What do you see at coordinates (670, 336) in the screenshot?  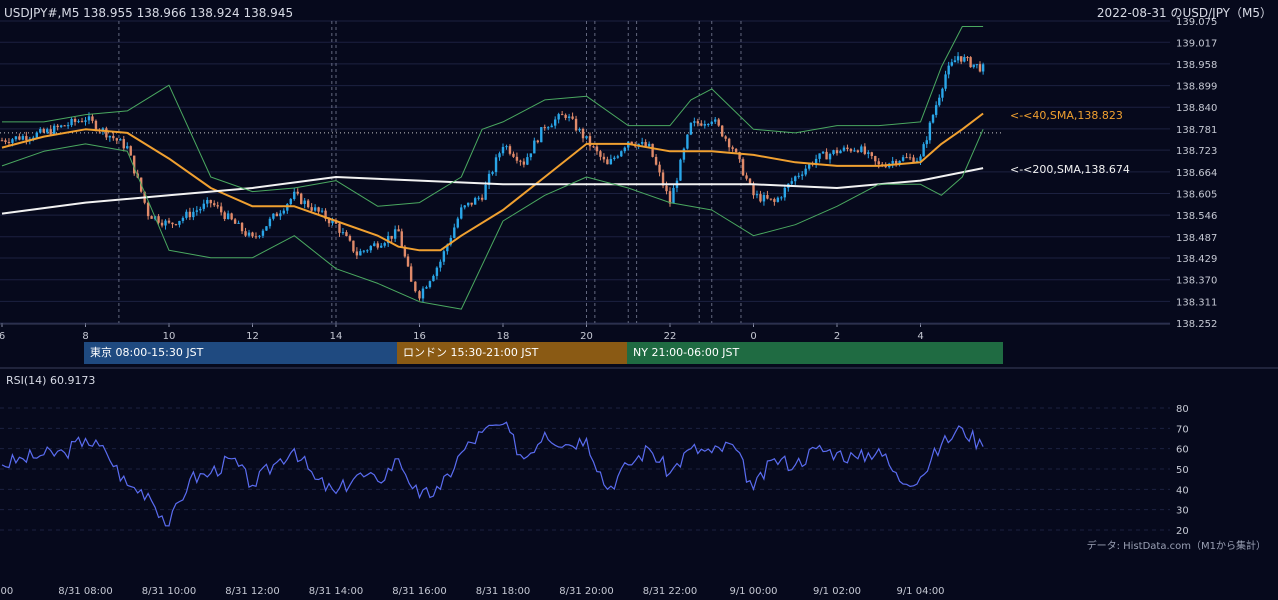 I see `hour-tick-label: 22` at bounding box center [670, 336].